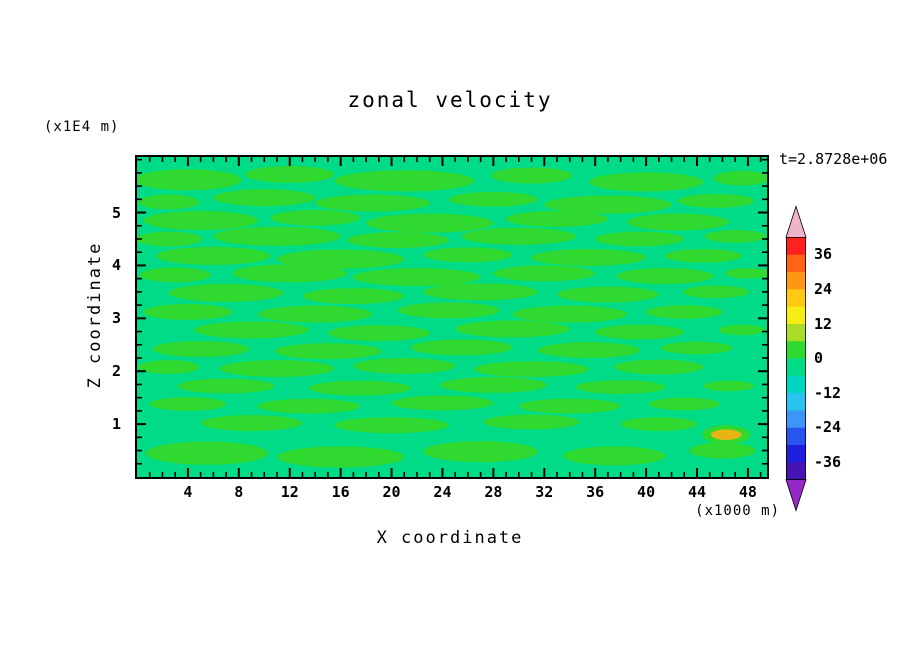 Image resolution: width=904 pixels, height=654 pixels. I want to click on x-tick-label: 28, so click(493, 492).